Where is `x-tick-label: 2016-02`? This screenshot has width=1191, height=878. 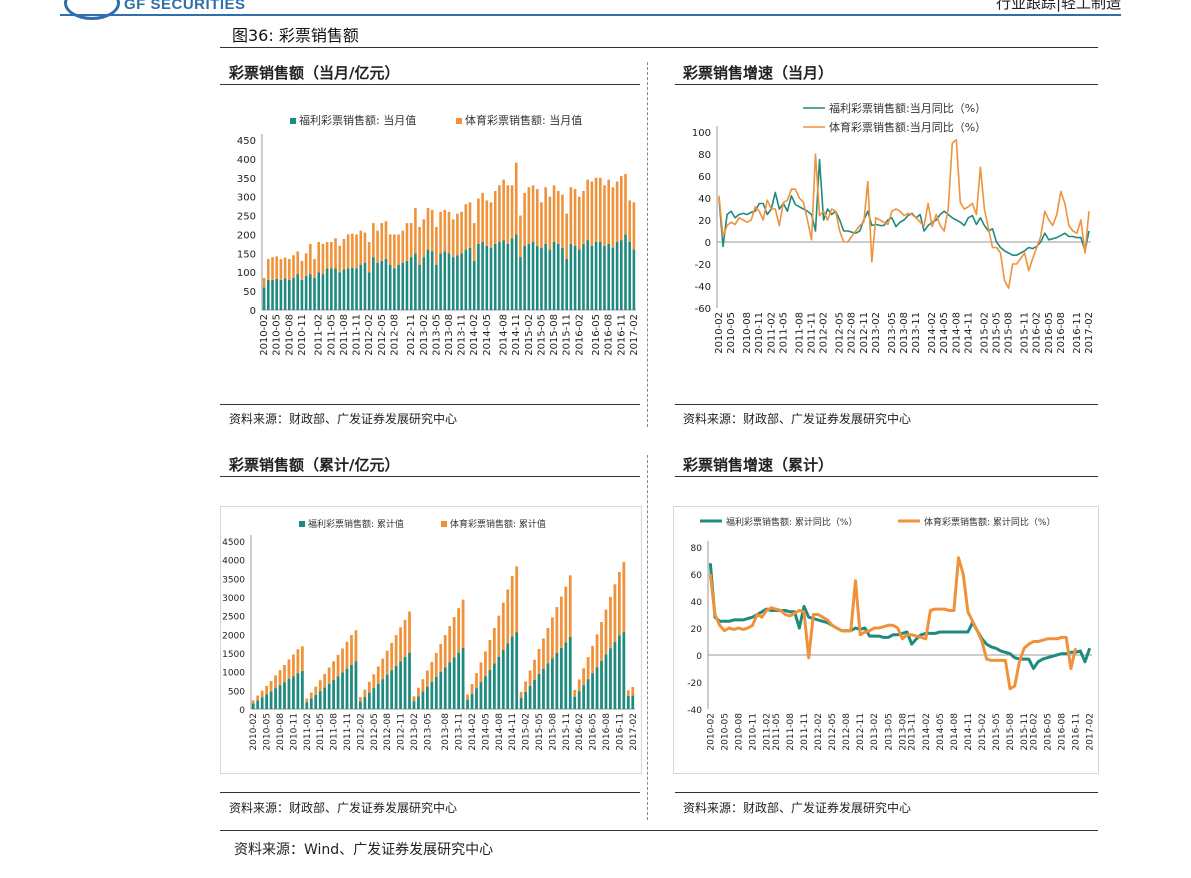 x-tick-label: 2016-02 is located at coordinates (580, 732).